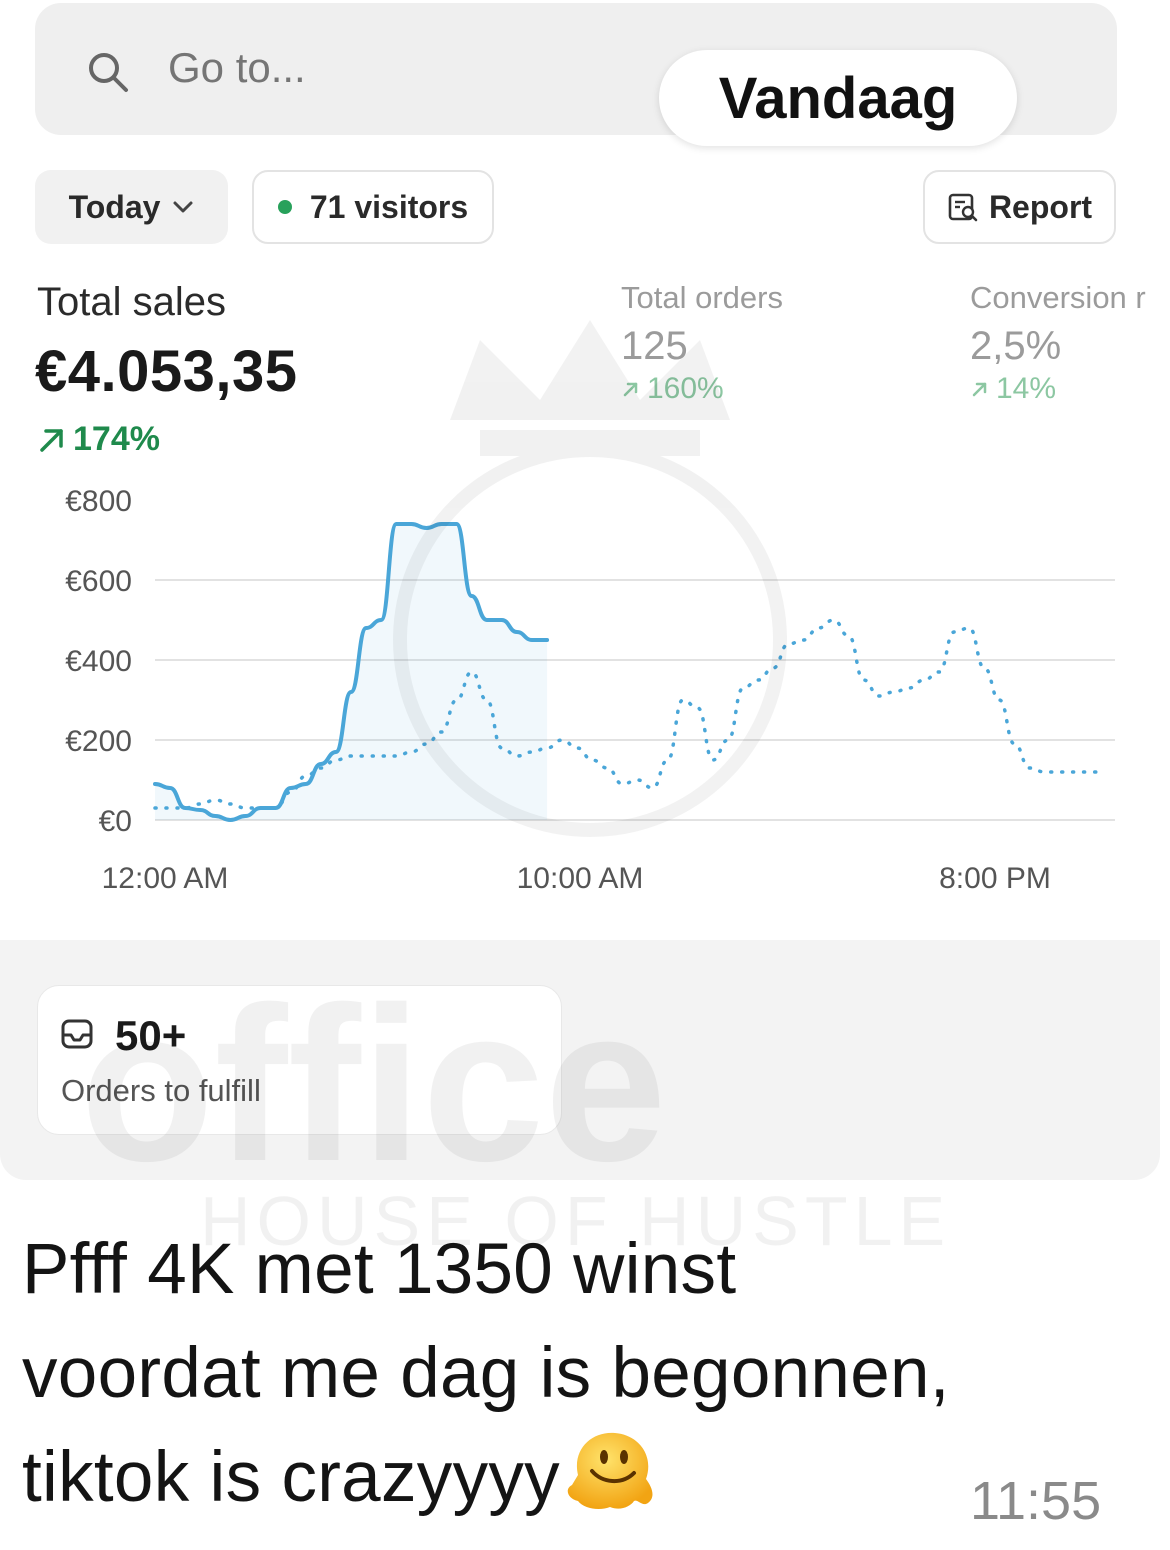 The height and width of the screenshot is (1550, 1170). I want to click on total-sales-change: 174%, so click(98, 439).